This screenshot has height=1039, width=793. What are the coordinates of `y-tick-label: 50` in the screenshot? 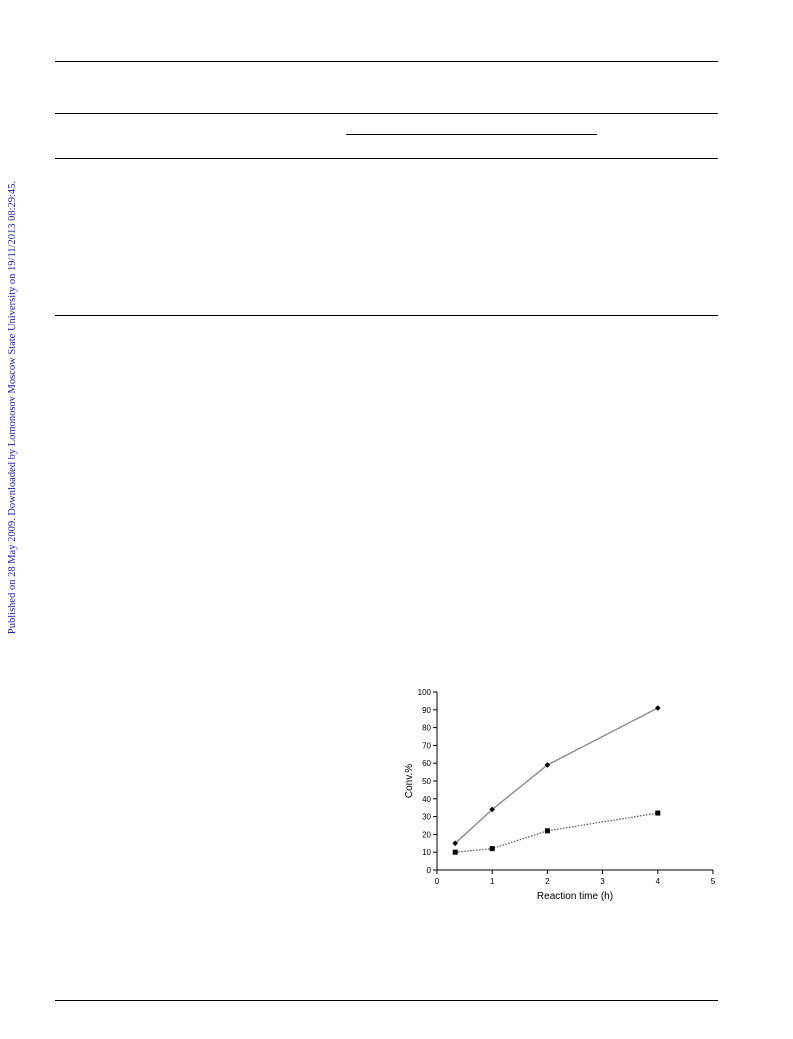 It's located at (426, 781).